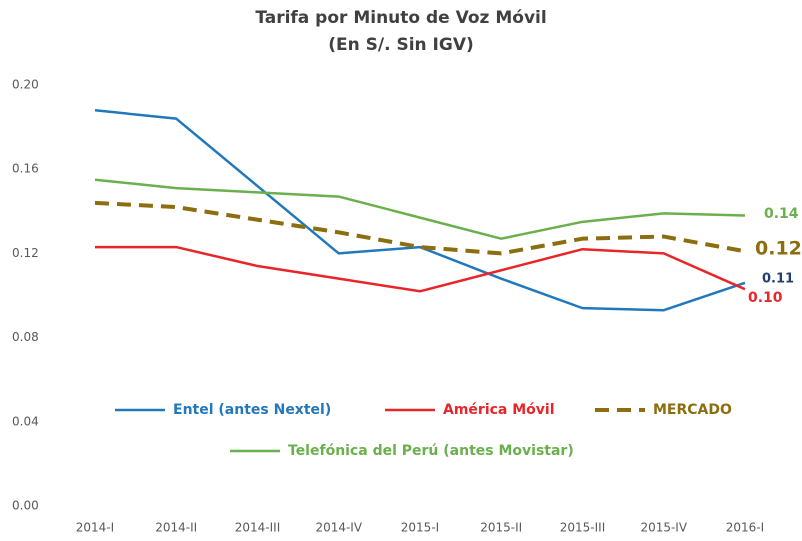  What do you see at coordinates (692, 410) in the screenshot?
I see `legend-label: MERCADO` at bounding box center [692, 410].